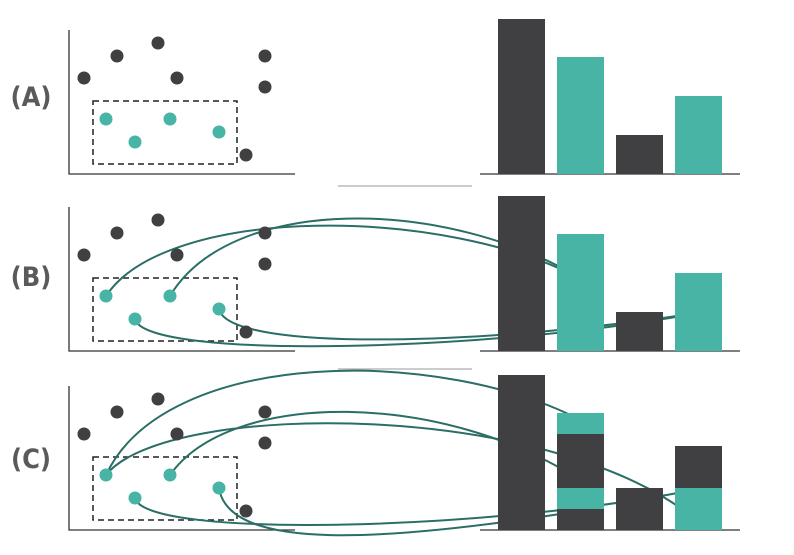 This screenshot has height=555, width=794. Describe the element at coordinates (31, 277) in the screenshot. I see `panel-label-b: (B)` at that location.